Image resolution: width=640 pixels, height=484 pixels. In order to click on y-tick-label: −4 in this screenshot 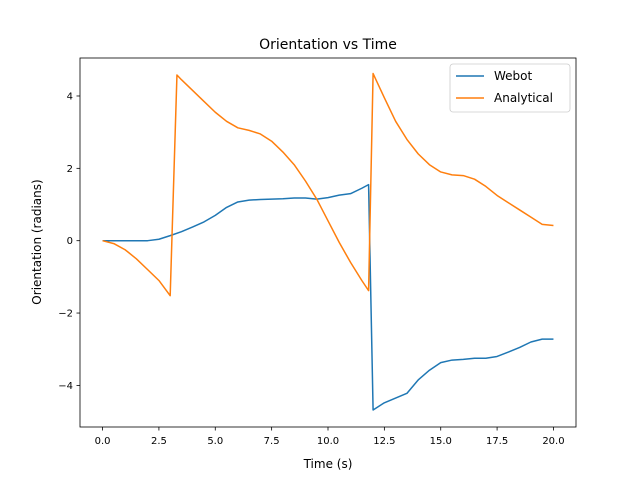, I will do `click(65, 386)`.